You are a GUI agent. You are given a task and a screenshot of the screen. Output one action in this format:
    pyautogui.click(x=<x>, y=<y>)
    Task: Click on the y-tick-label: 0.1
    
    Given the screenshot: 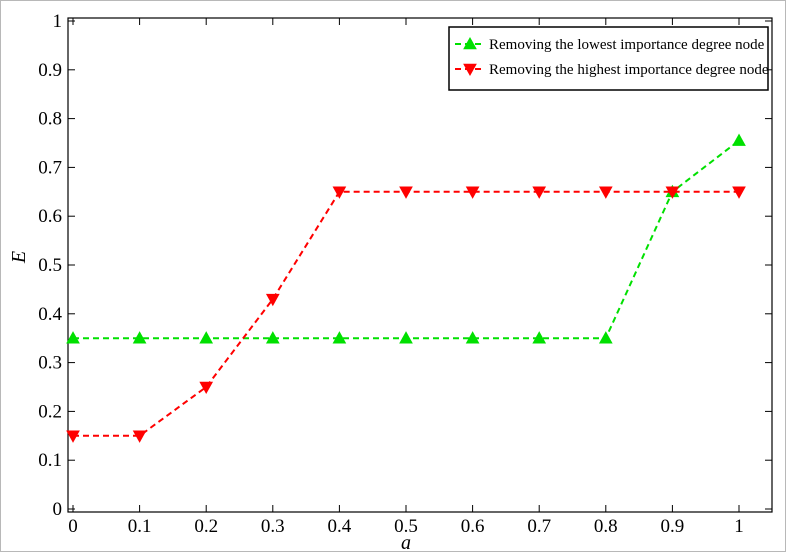 What is the action you would take?
    pyautogui.click(x=50, y=460)
    